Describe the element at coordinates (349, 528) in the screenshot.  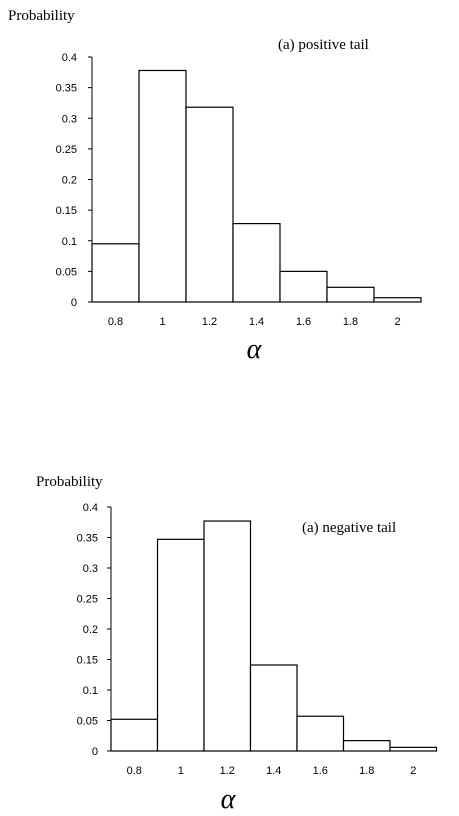
I see `chart-title: (a) negative tail` at that location.